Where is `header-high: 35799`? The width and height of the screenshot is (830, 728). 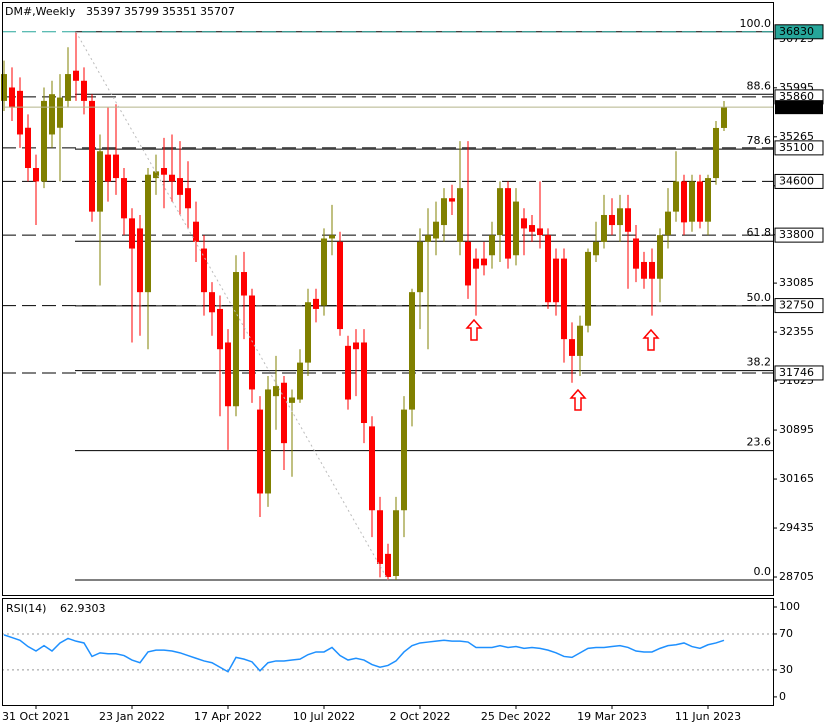 header-high: 35799 is located at coordinates (141, 11).